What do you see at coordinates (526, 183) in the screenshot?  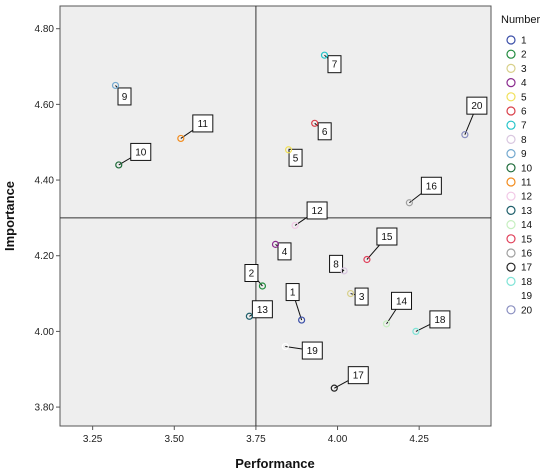 I see `legend-label-11: 11` at bounding box center [526, 183].